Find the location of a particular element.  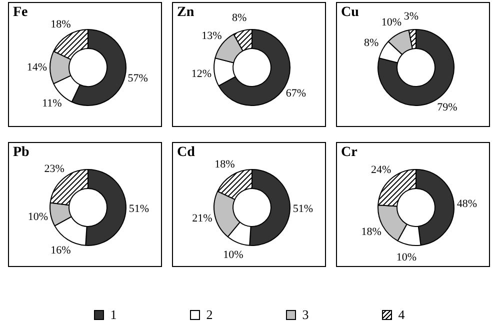

chart-title: Pb is located at coordinates (21, 153).